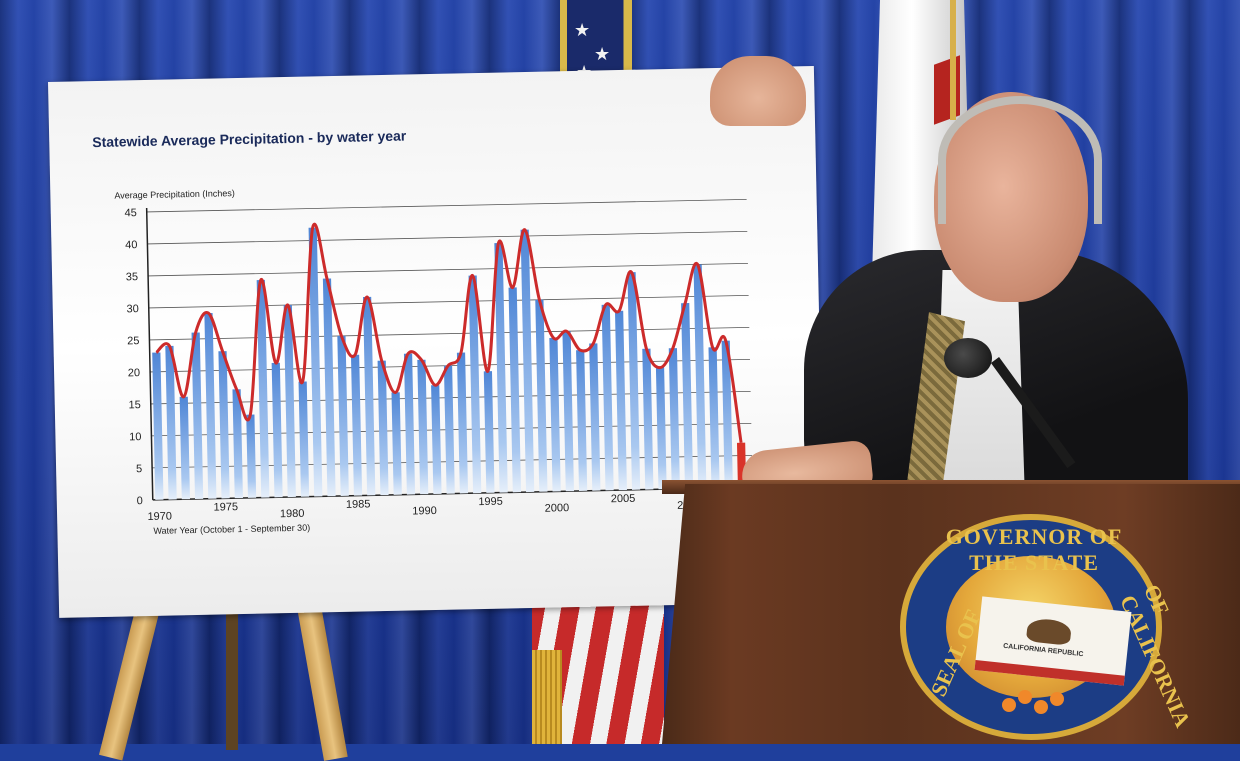 The height and width of the screenshot is (761, 1240). What do you see at coordinates (139, 469) in the screenshot?
I see `y-tick-label: 5` at bounding box center [139, 469].